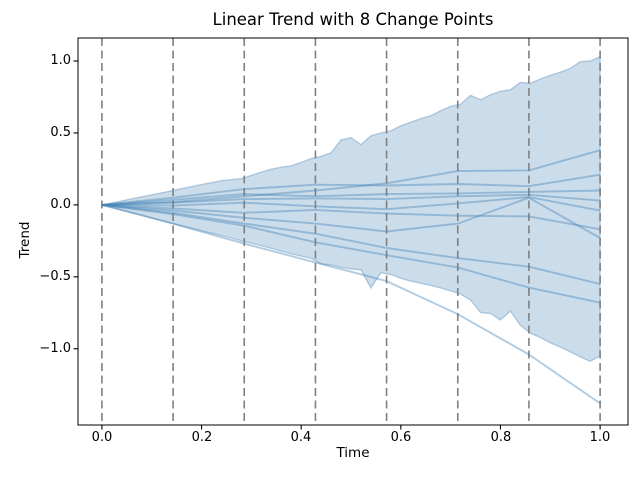 The image size is (640, 480). I want to click on y-axis-label: Trend, so click(25, 240).